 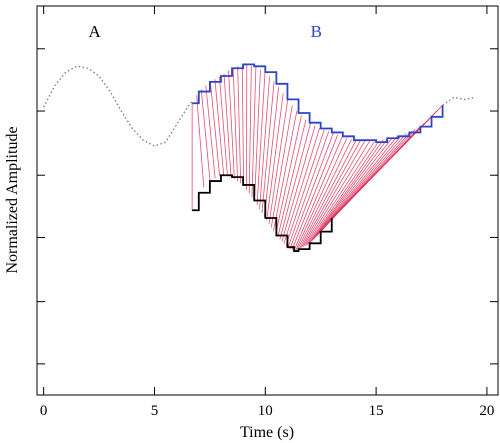 What do you see at coordinates (44, 411) in the screenshot?
I see `x-tick-label: 0` at bounding box center [44, 411].